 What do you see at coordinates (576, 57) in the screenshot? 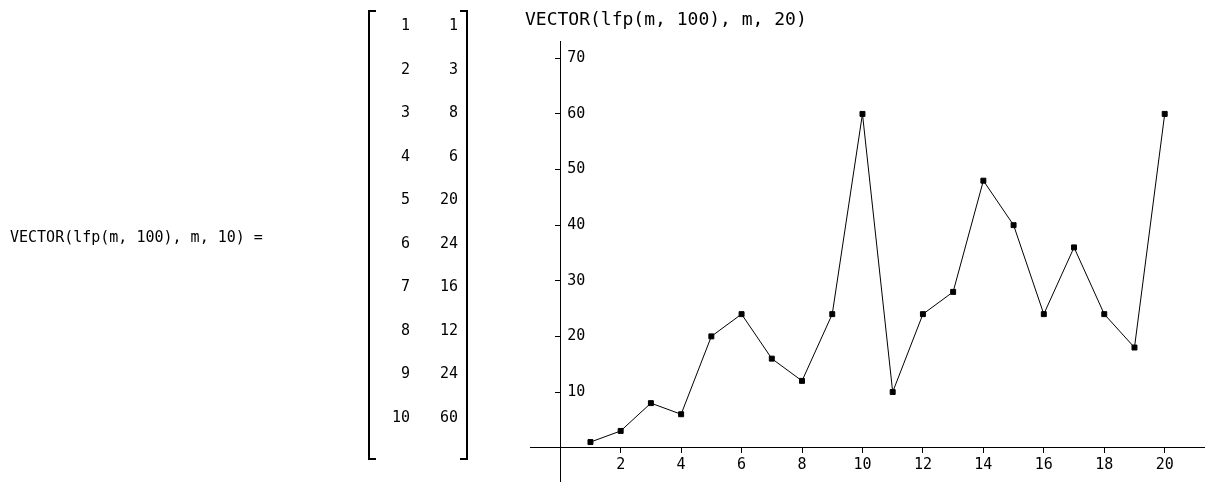
I see `y-tick-label: 70` at bounding box center [576, 57].